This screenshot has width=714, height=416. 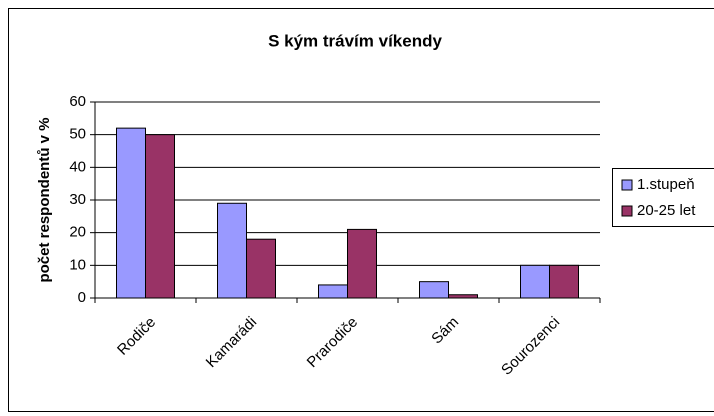 What do you see at coordinates (77, 166) in the screenshot?
I see `y-tick-label: 40` at bounding box center [77, 166].